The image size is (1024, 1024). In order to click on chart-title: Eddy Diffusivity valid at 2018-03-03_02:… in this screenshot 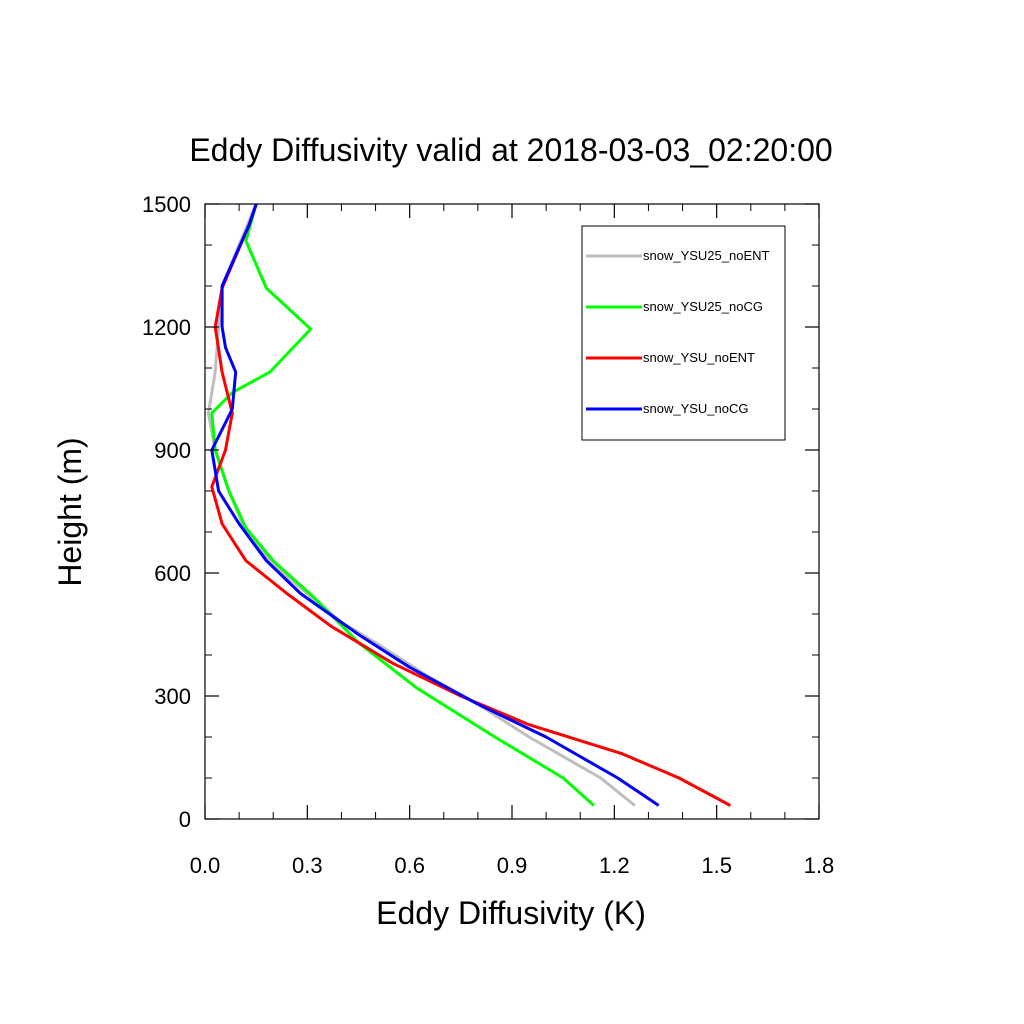, I will do `click(510, 150)`.